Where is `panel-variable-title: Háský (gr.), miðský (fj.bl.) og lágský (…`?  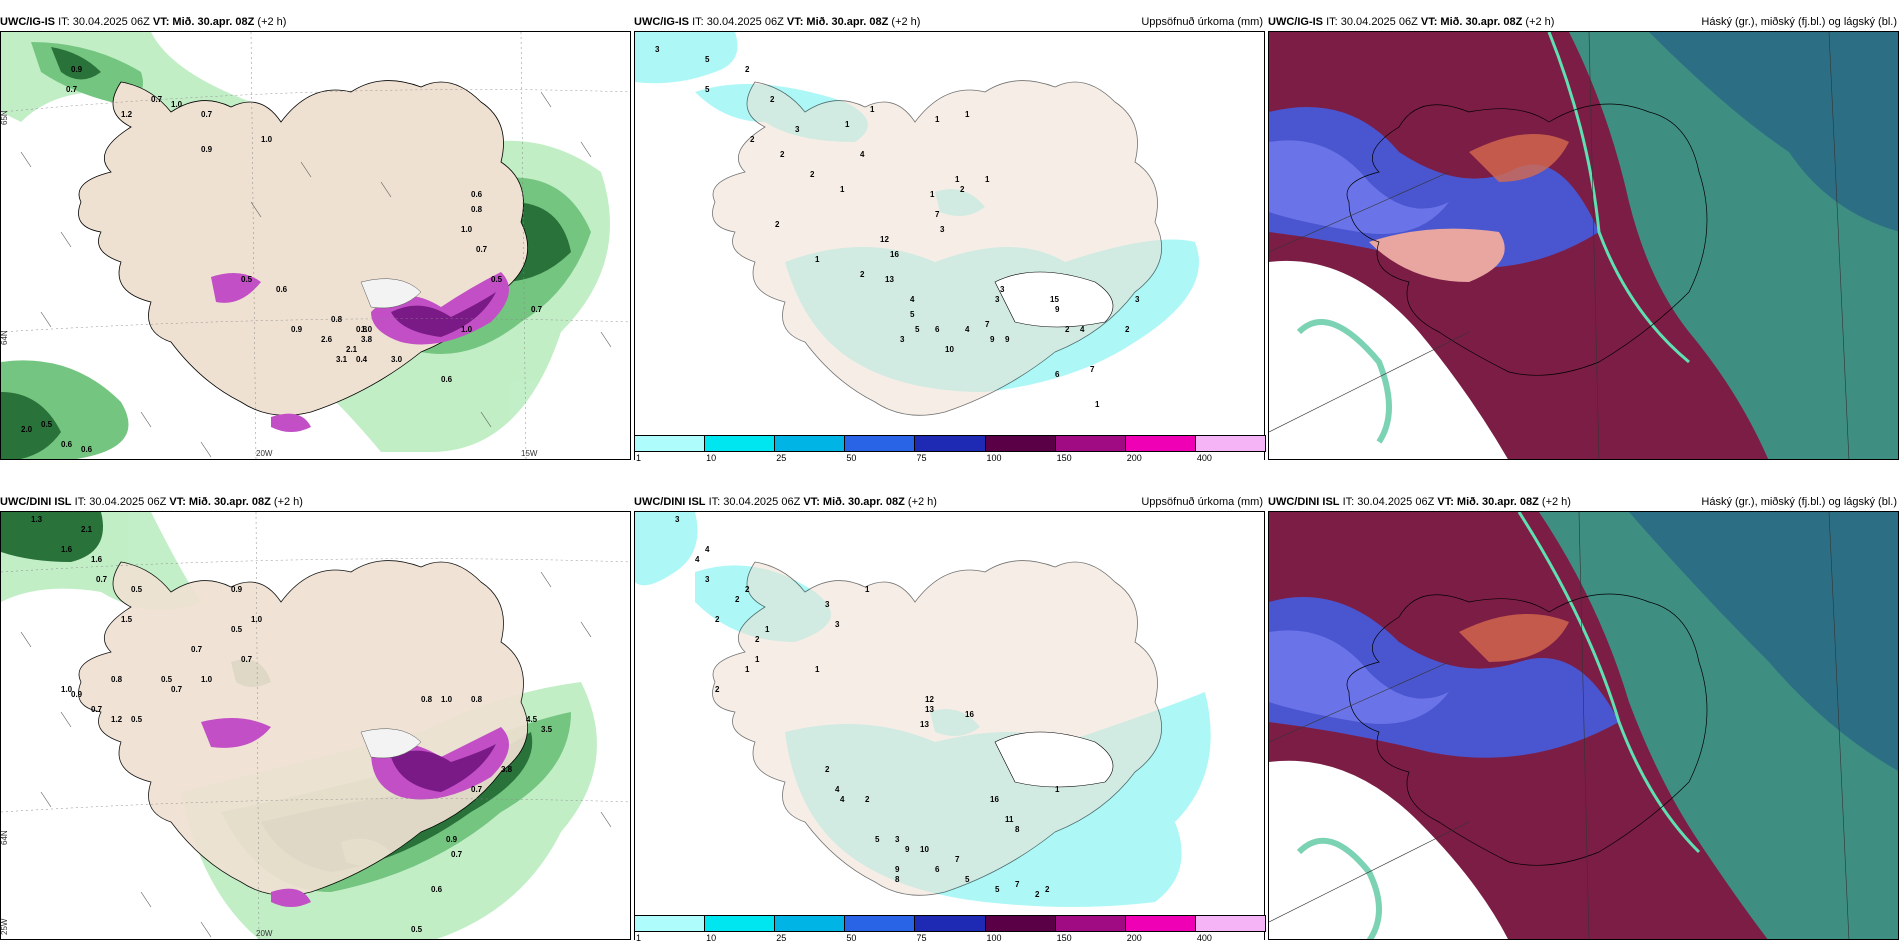 panel-variable-title: Háský (gr.), miðský (fj.bl.) og lágský (… is located at coordinates (1799, 502).